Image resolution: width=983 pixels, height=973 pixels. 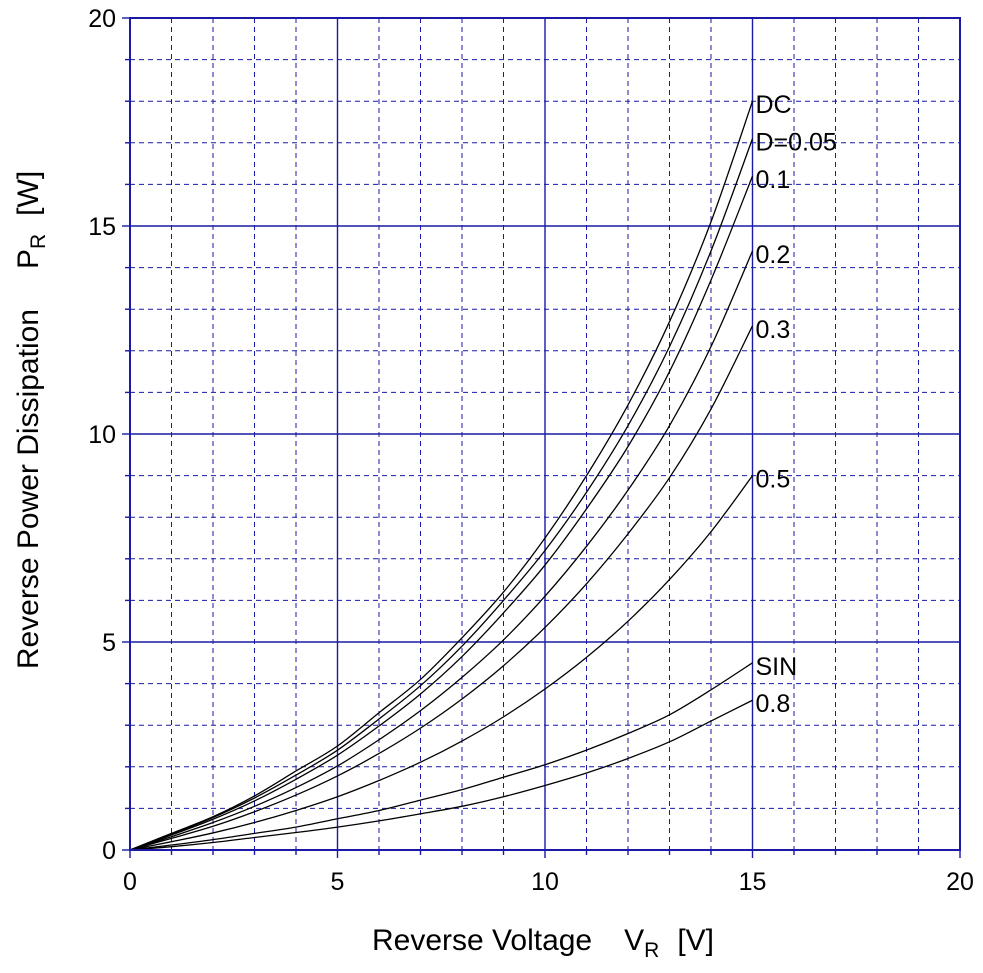 I want to click on x-axis-title: Reverse Voltage VR [V], so click(x=543, y=943).